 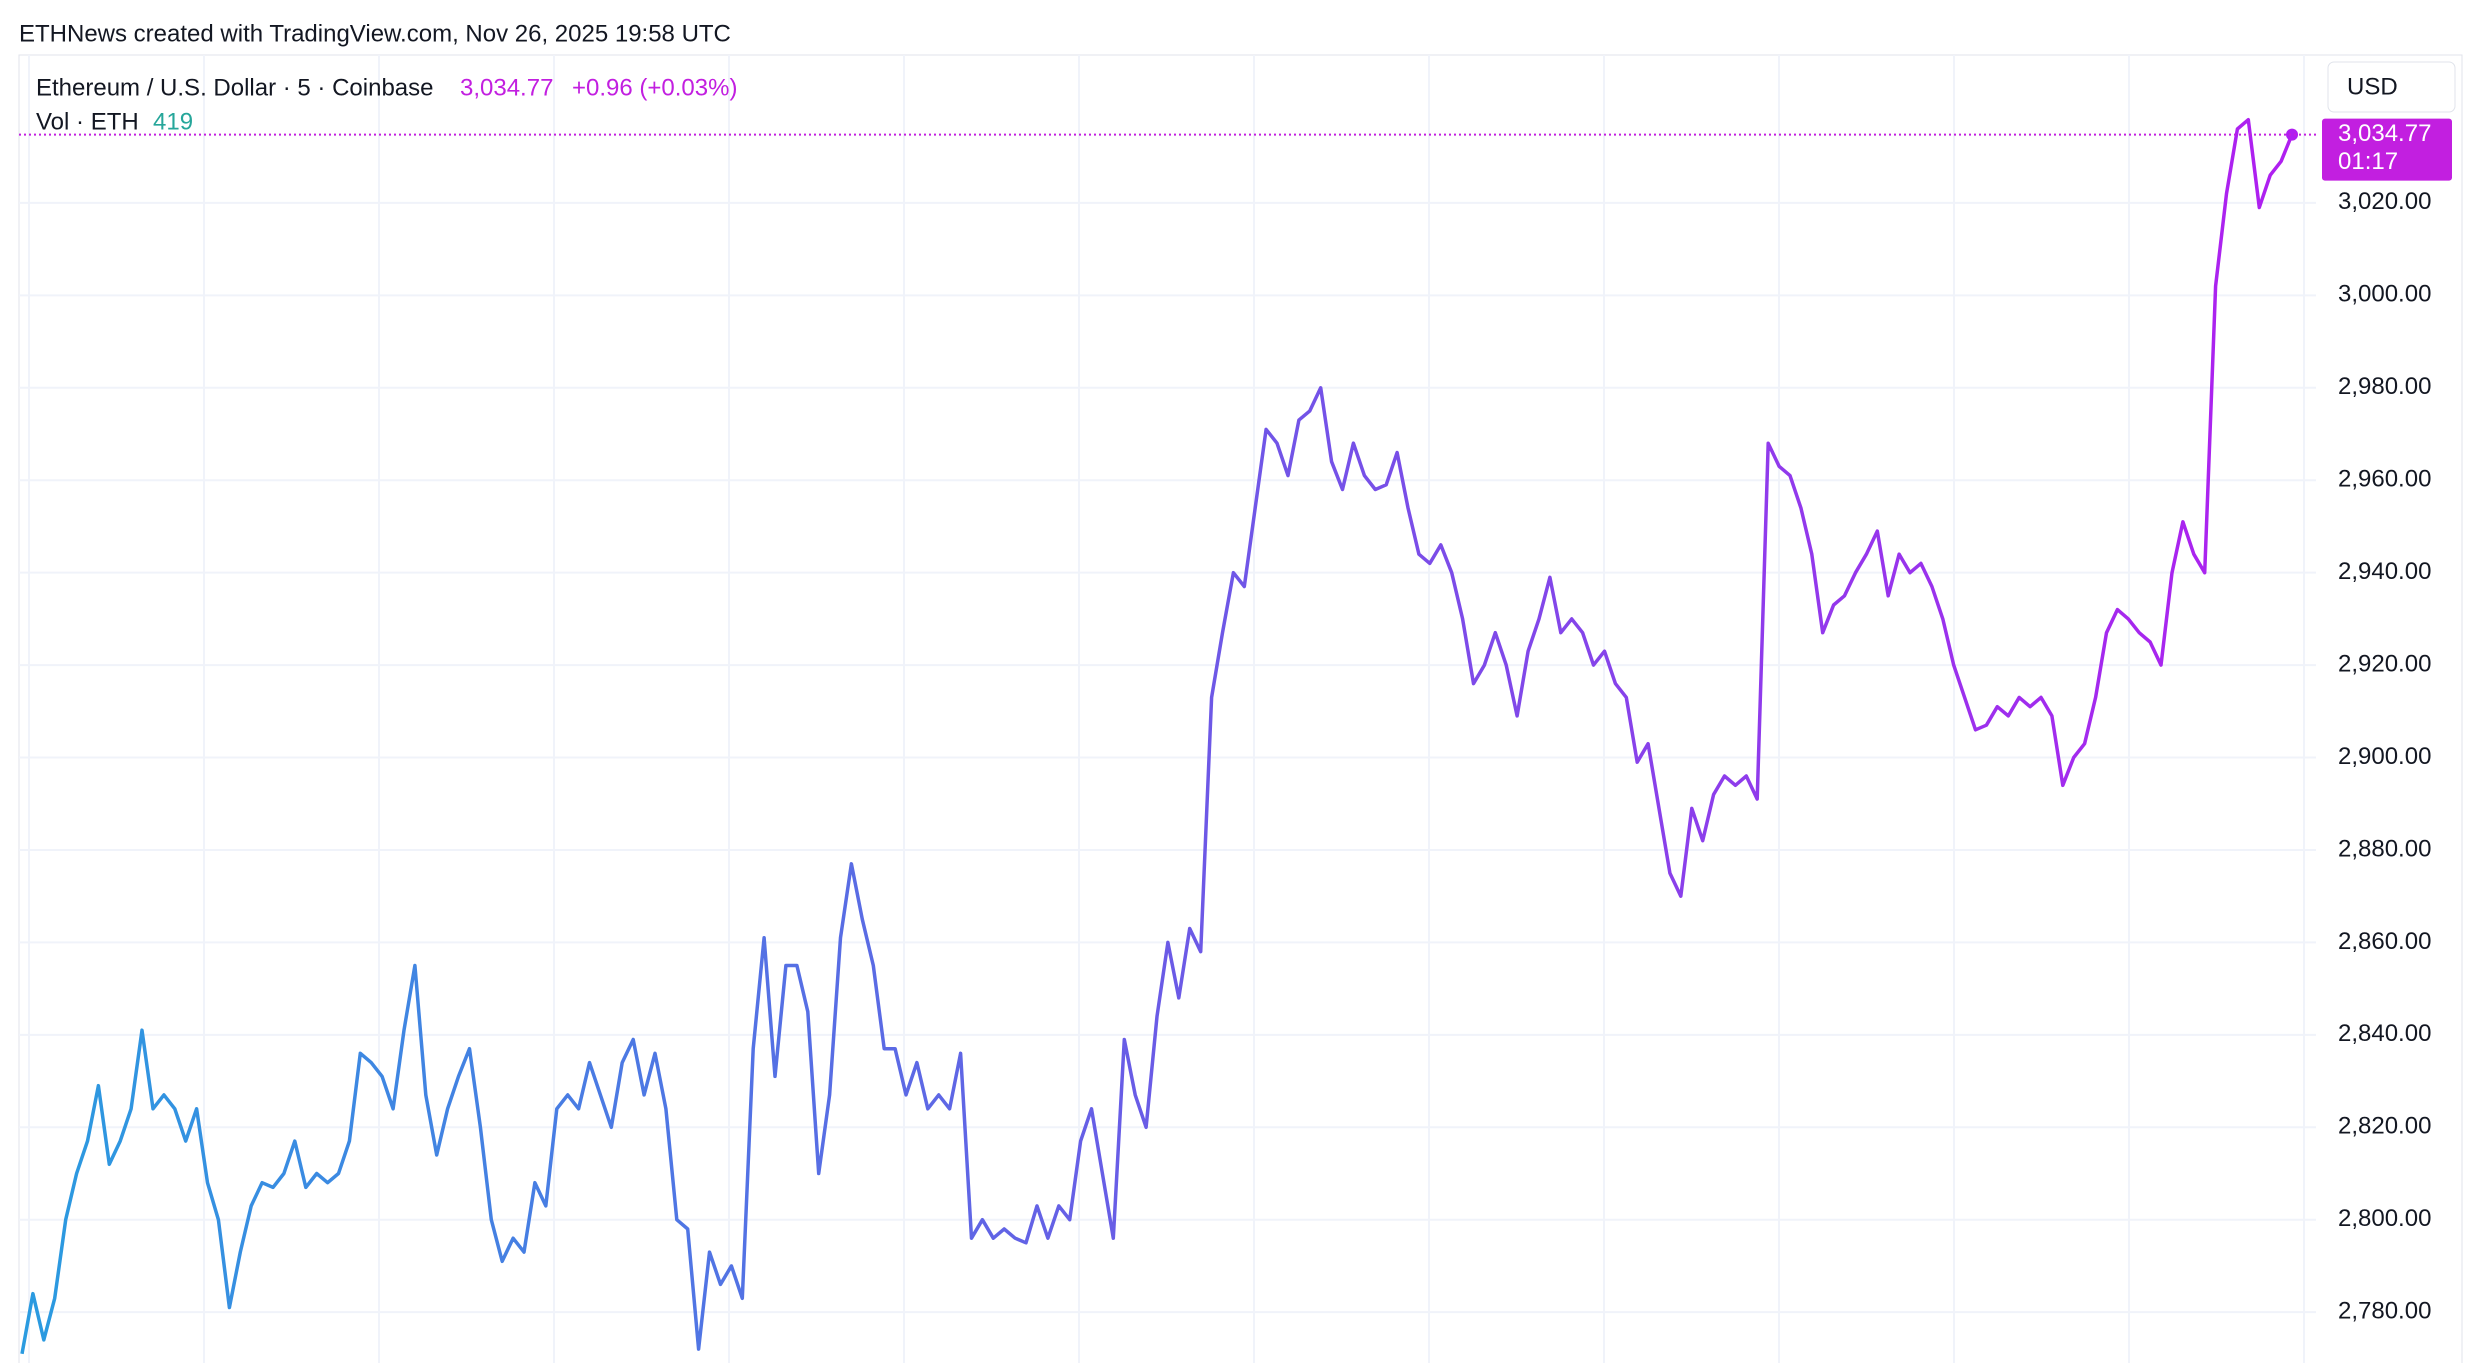 What do you see at coordinates (2384, 294) in the screenshot?
I see `y-tick-label: 3,000.00` at bounding box center [2384, 294].